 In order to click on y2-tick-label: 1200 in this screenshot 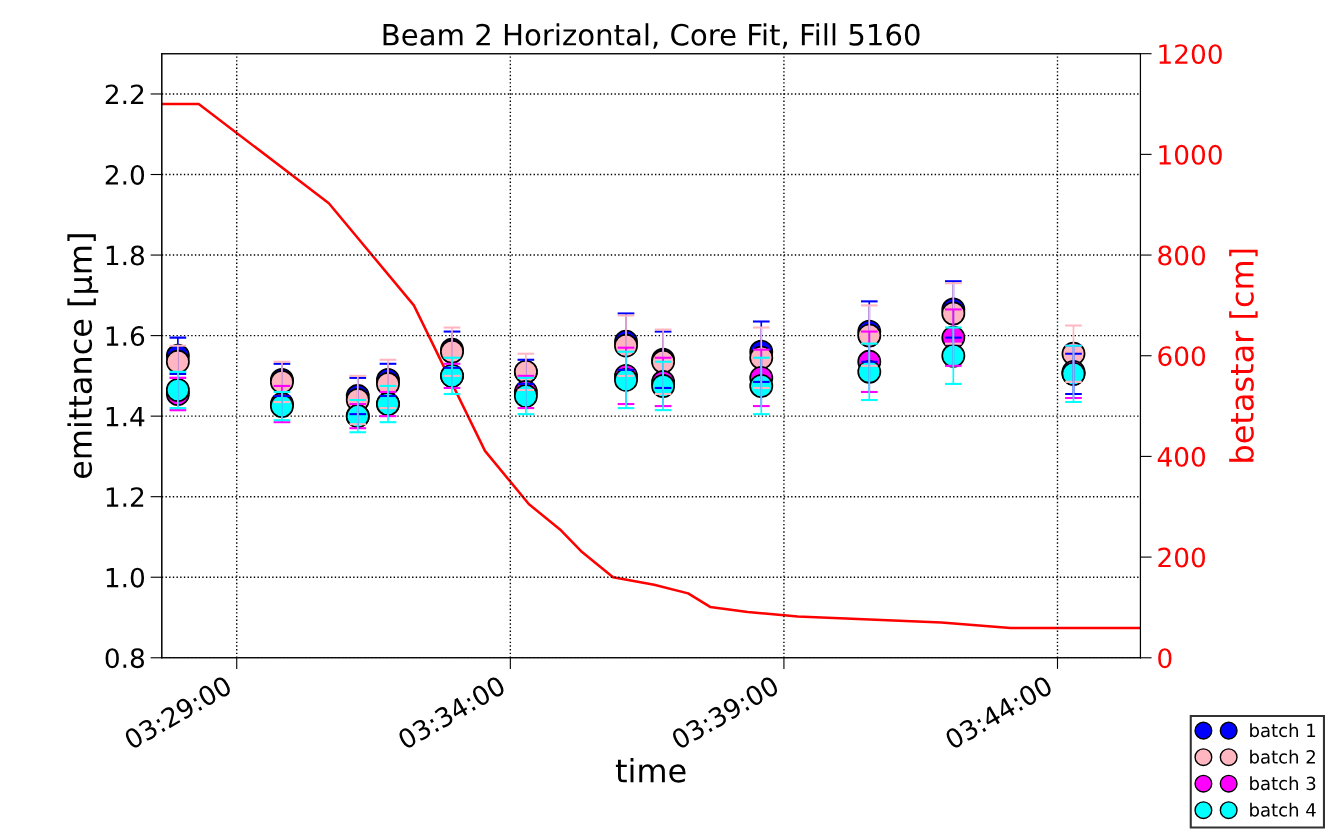, I will do `click(1190, 54)`.